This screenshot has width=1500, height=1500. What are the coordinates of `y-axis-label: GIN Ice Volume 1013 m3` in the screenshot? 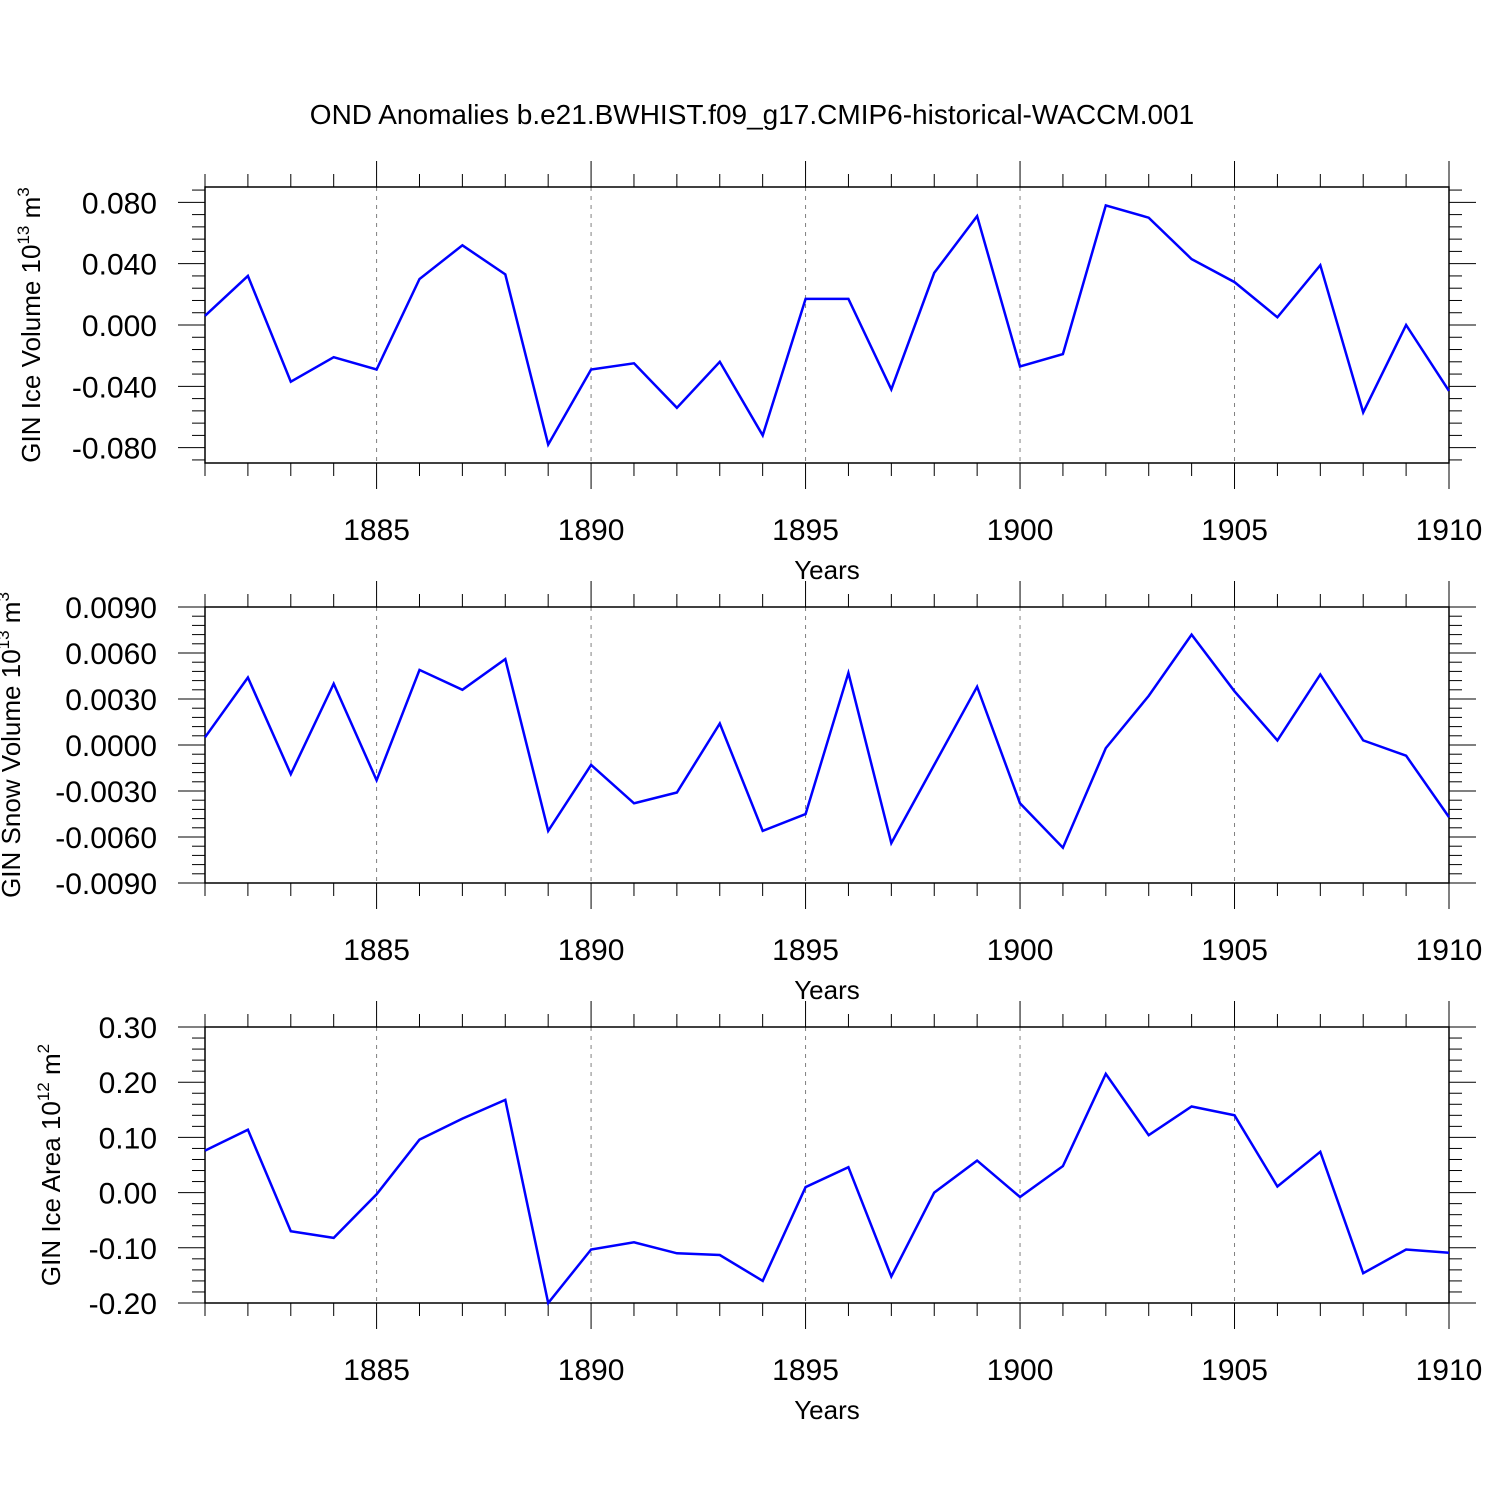 It's located at (30, 325).